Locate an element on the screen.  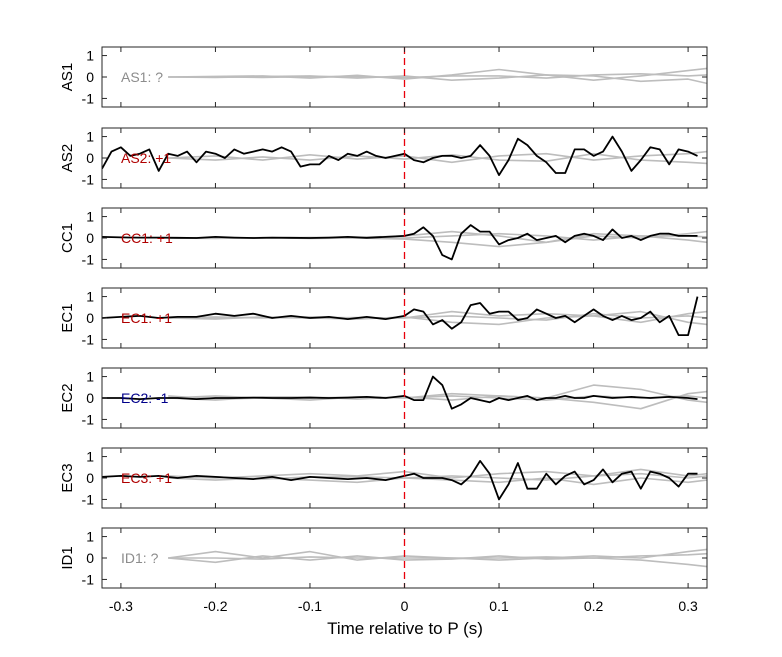
main-trace-ec2 is located at coordinates (400, 392).